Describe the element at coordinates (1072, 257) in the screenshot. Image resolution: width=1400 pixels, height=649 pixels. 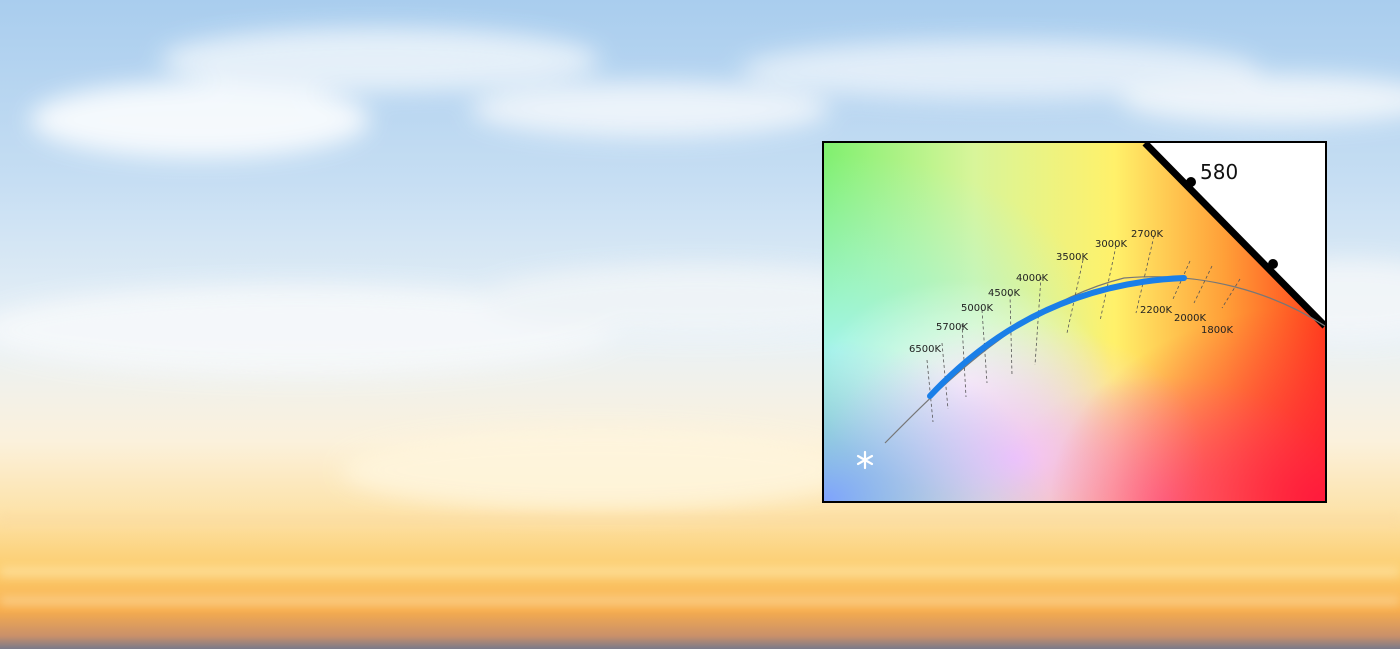
I see `cct-label: 3500K` at that location.